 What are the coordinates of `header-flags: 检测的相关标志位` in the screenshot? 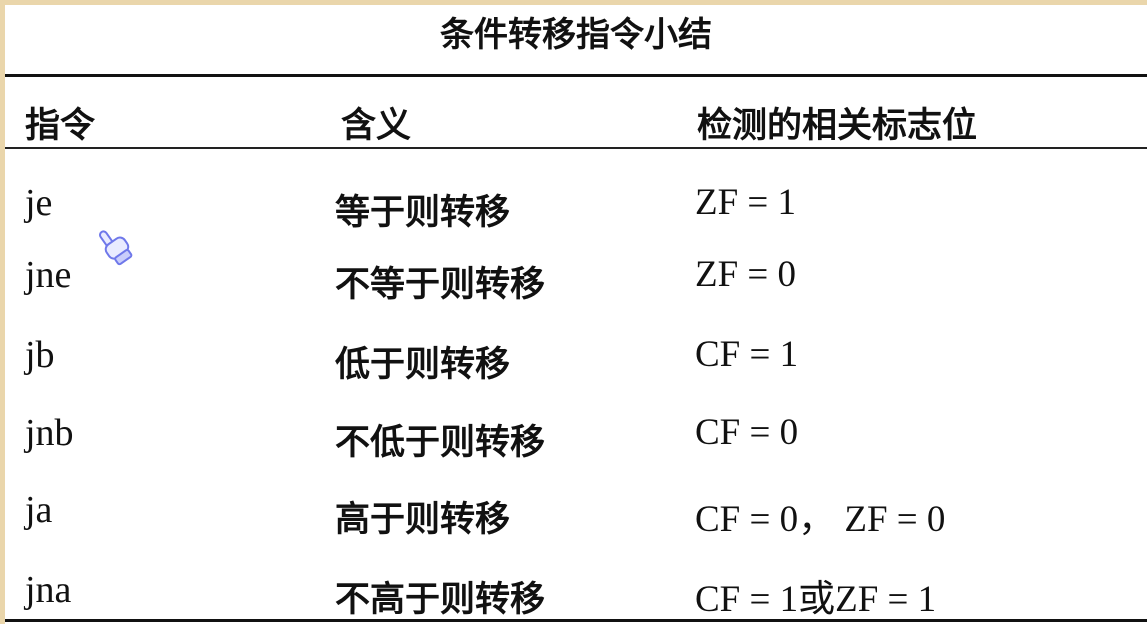 It's located at (837, 125).